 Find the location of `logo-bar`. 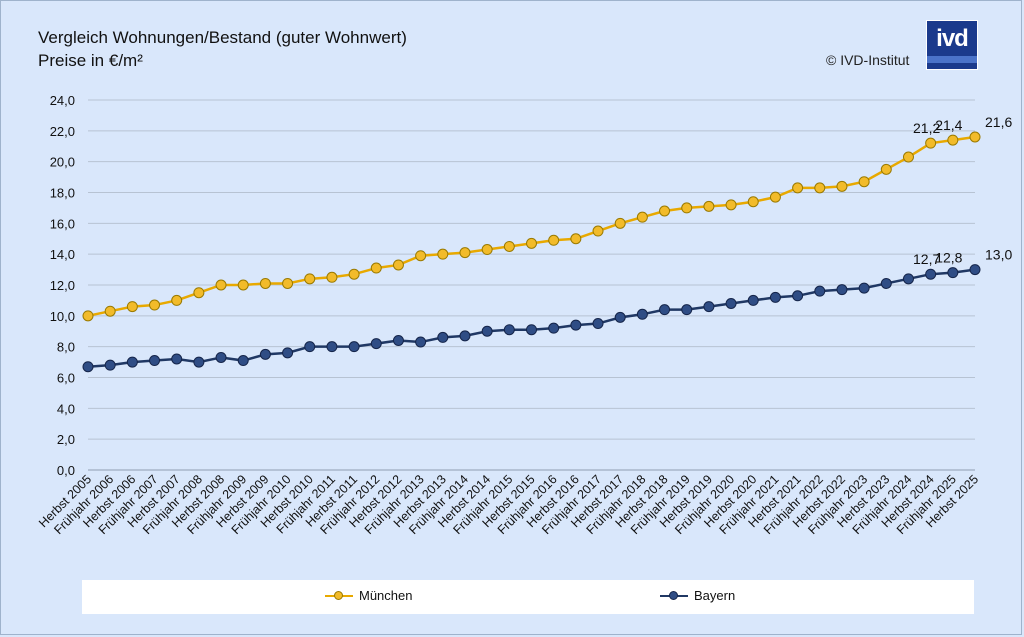

logo-bar is located at coordinates (952, 59).